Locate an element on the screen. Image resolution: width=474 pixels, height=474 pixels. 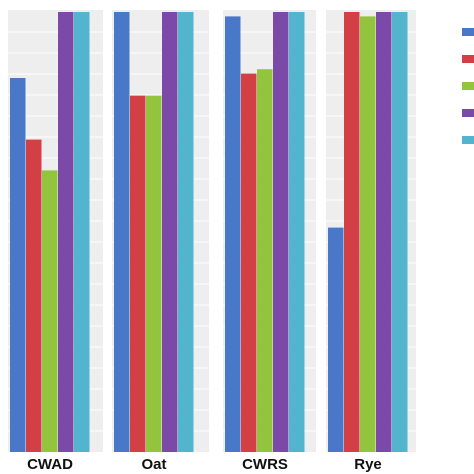
legend is located at coordinates (468, 86).